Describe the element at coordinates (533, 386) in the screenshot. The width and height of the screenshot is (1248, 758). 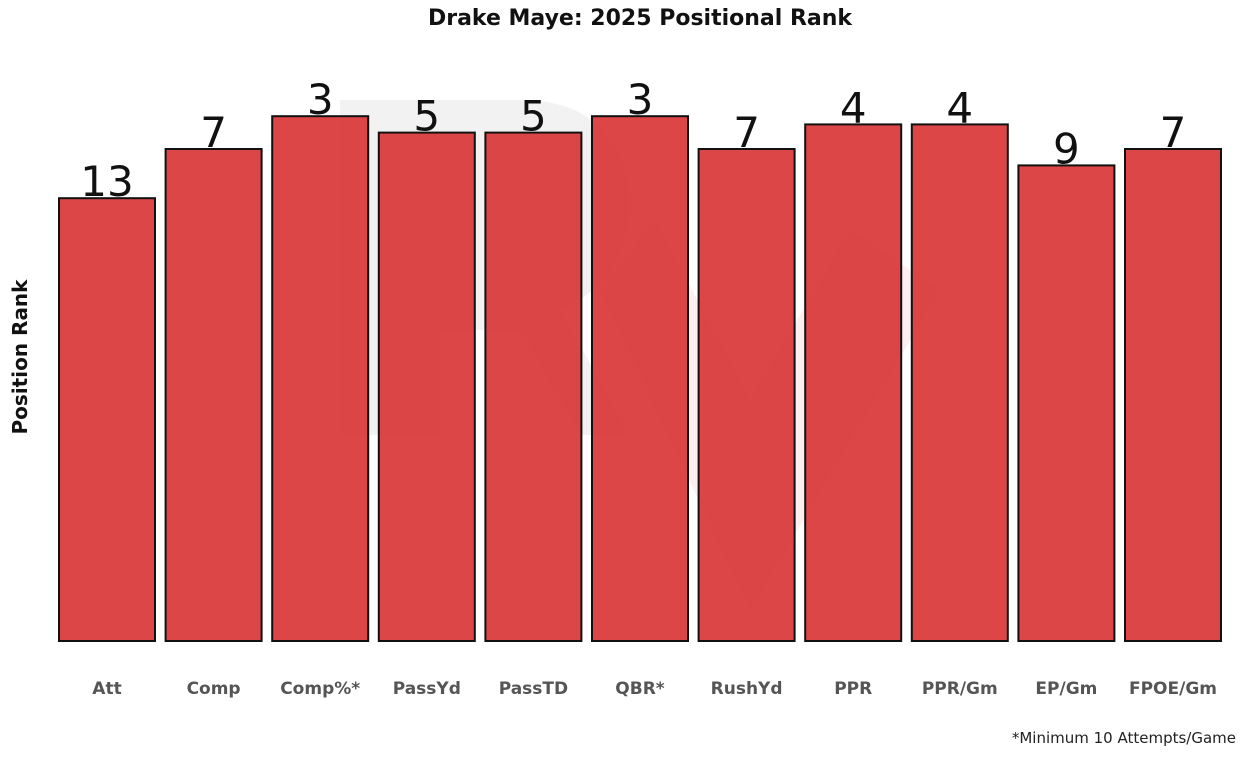
I see `bar-PassTD` at that location.